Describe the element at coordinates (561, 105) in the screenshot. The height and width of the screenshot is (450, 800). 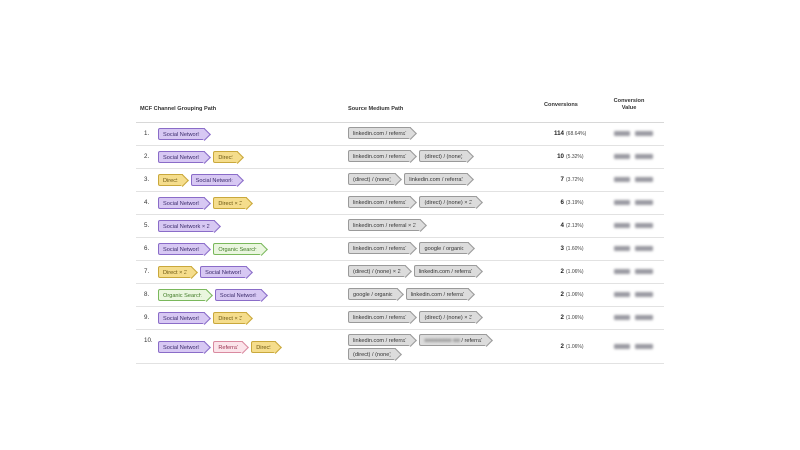
I see `header-conversions: Conversions` at that location.